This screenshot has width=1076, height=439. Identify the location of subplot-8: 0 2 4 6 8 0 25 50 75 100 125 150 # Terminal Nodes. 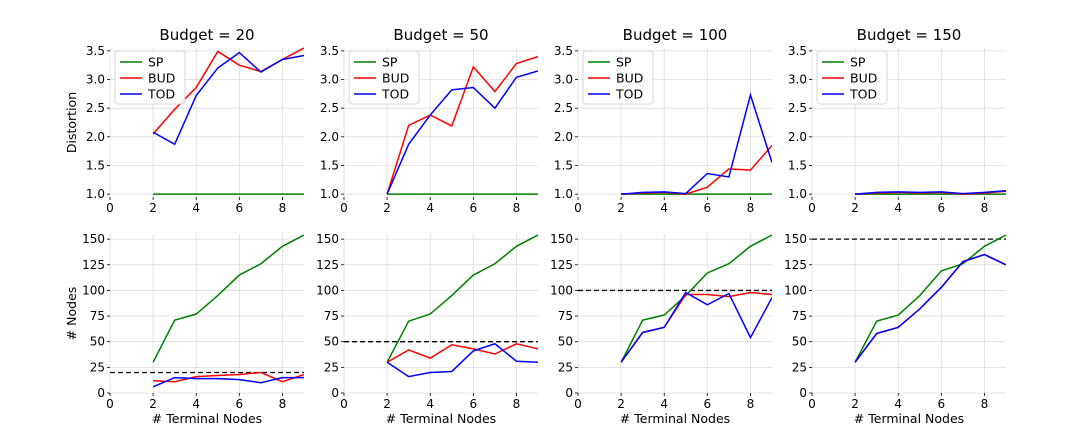
(895, 329).